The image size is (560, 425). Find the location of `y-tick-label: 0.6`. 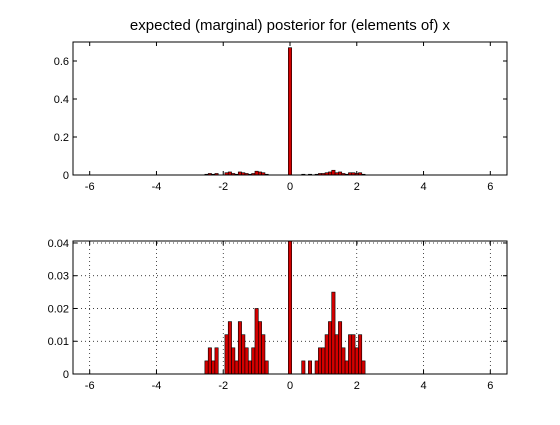

y-tick-label: 0.6 is located at coordinates (61, 62).